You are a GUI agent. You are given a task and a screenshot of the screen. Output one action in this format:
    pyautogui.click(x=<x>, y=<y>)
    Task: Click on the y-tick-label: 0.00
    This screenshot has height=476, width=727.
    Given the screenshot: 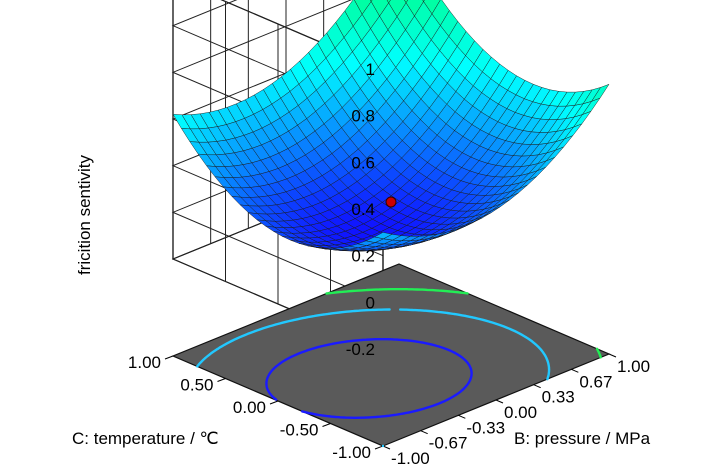 What is the action you would take?
    pyautogui.click(x=249, y=407)
    